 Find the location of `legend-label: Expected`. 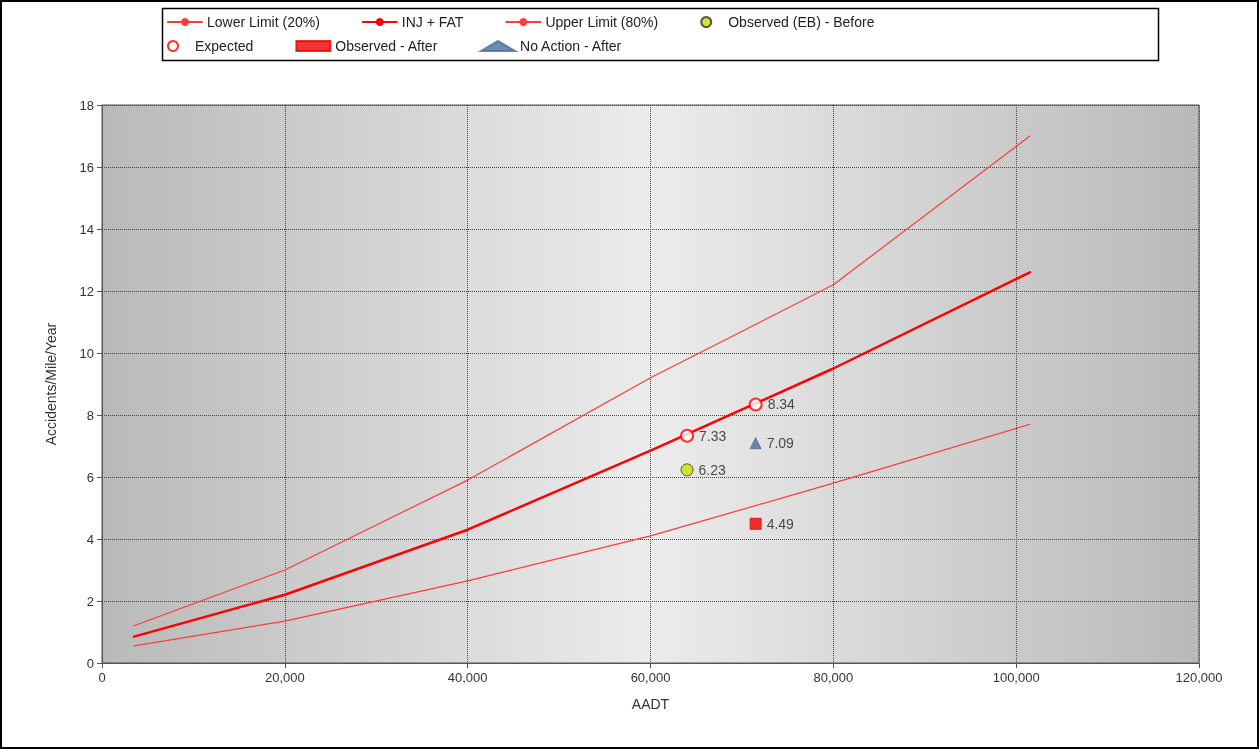

legend-label: Expected is located at coordinates (224, 46).